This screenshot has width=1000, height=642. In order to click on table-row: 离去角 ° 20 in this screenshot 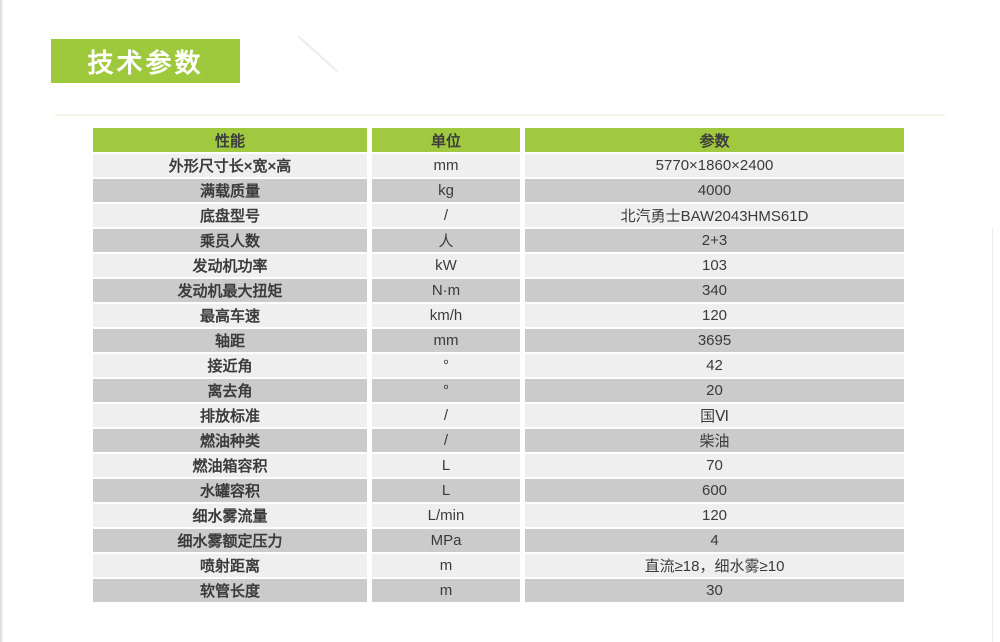, I will do `click(498, 389)`.